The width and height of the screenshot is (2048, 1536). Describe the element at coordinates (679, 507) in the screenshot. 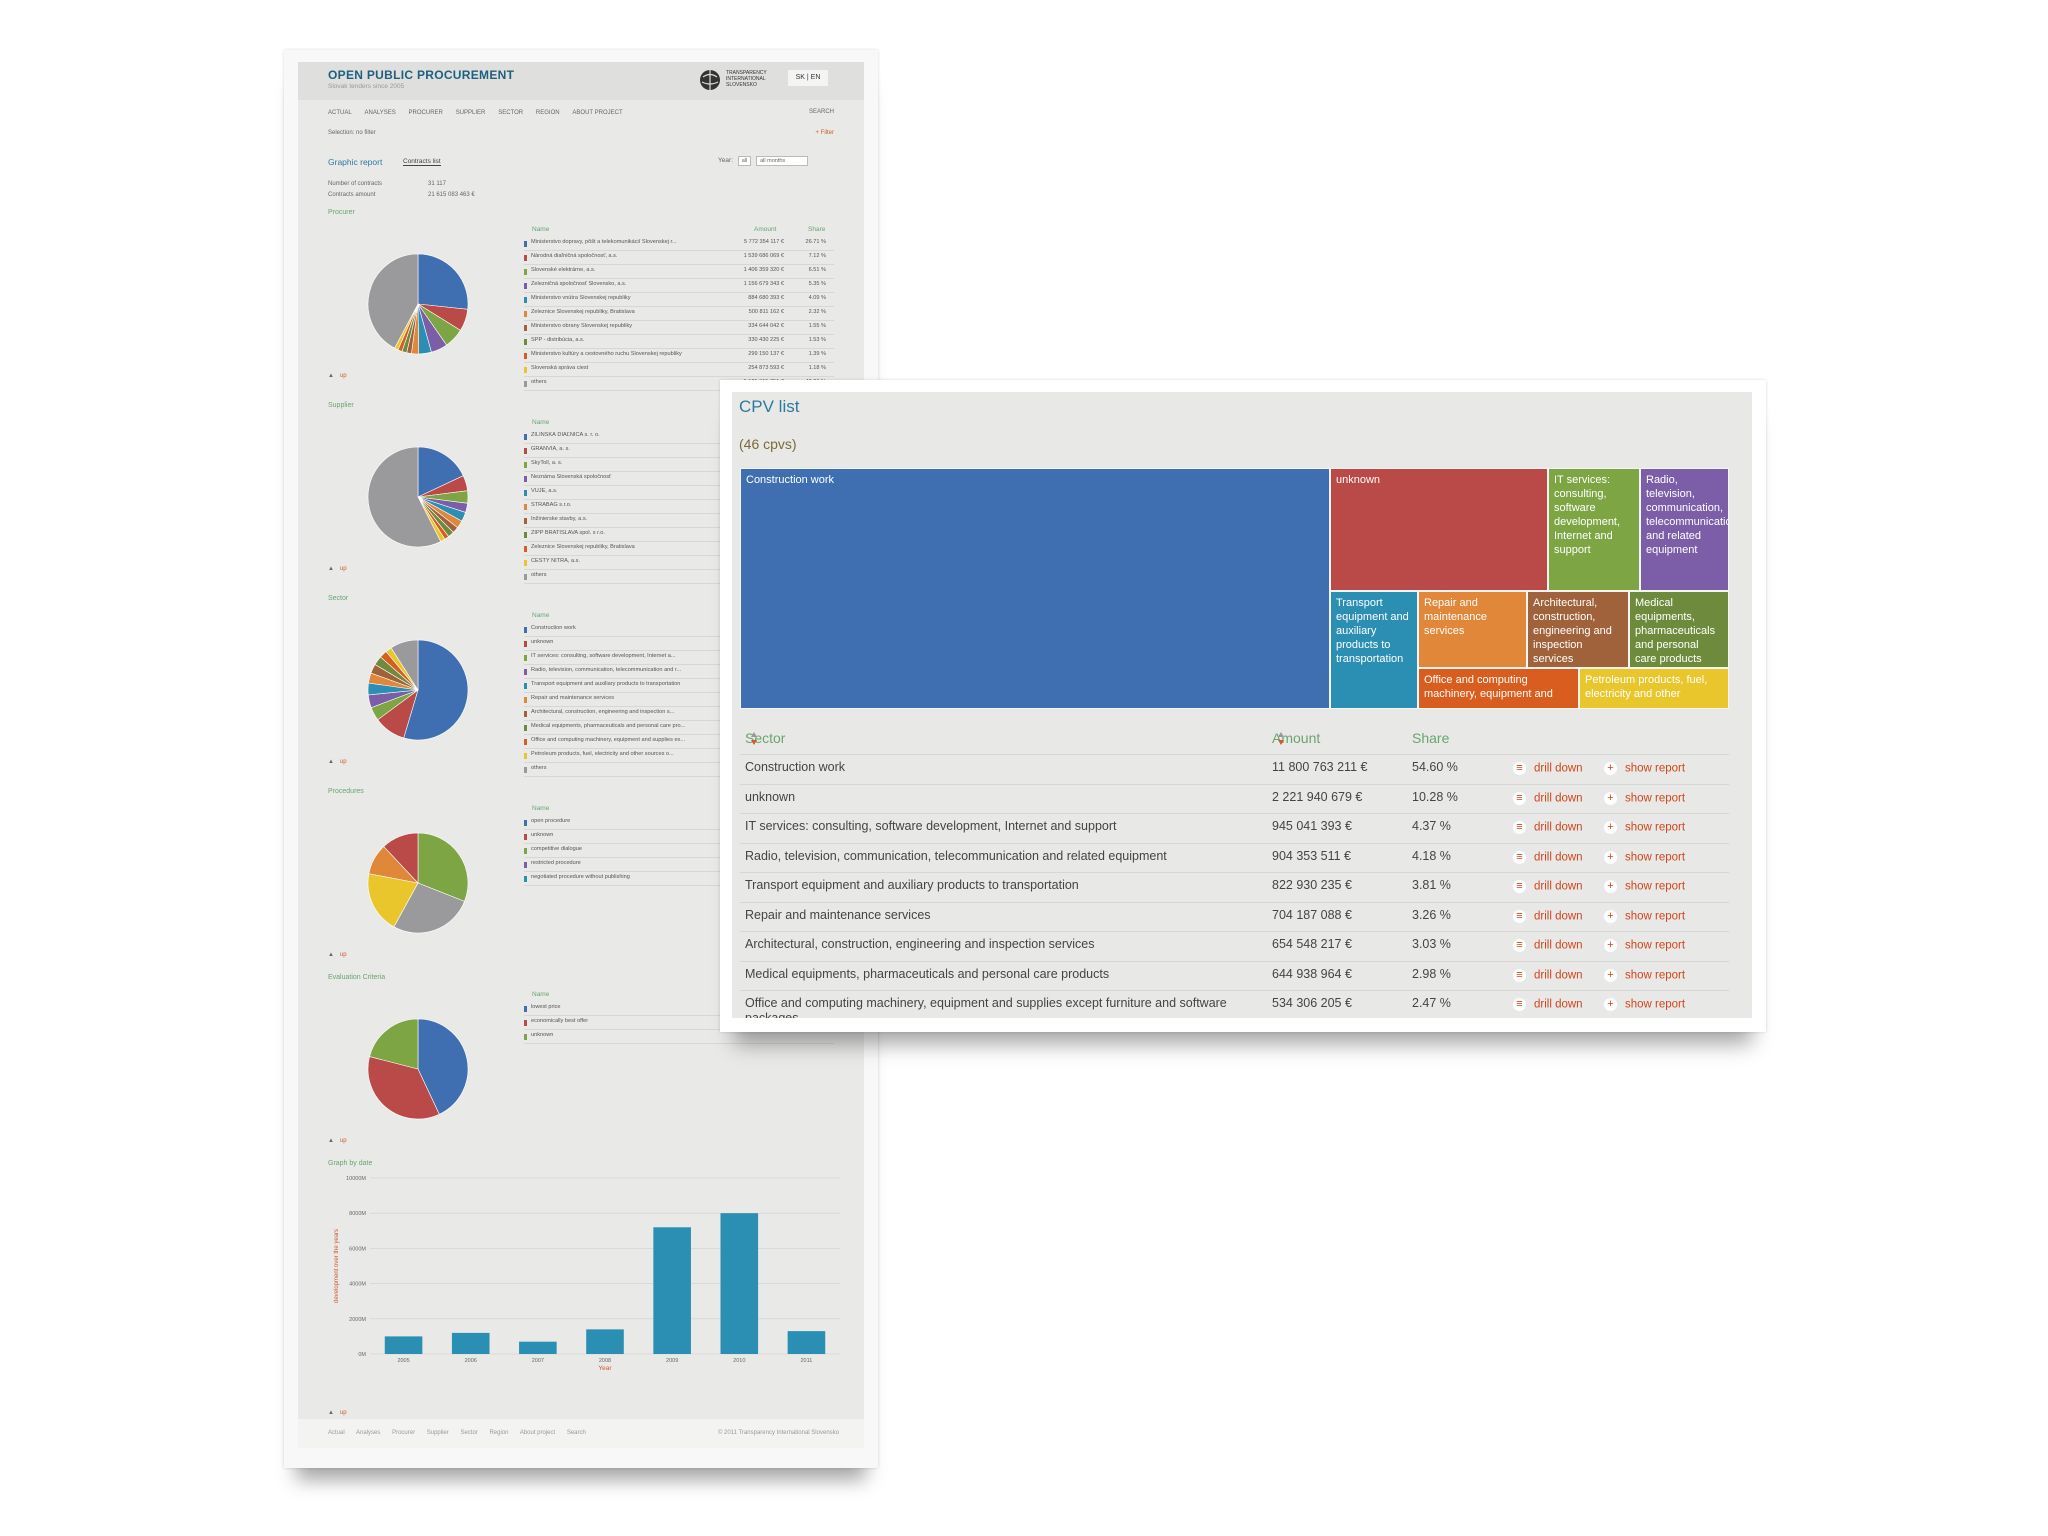

I see `table-row: STRABAG s.r.o.` at that location.